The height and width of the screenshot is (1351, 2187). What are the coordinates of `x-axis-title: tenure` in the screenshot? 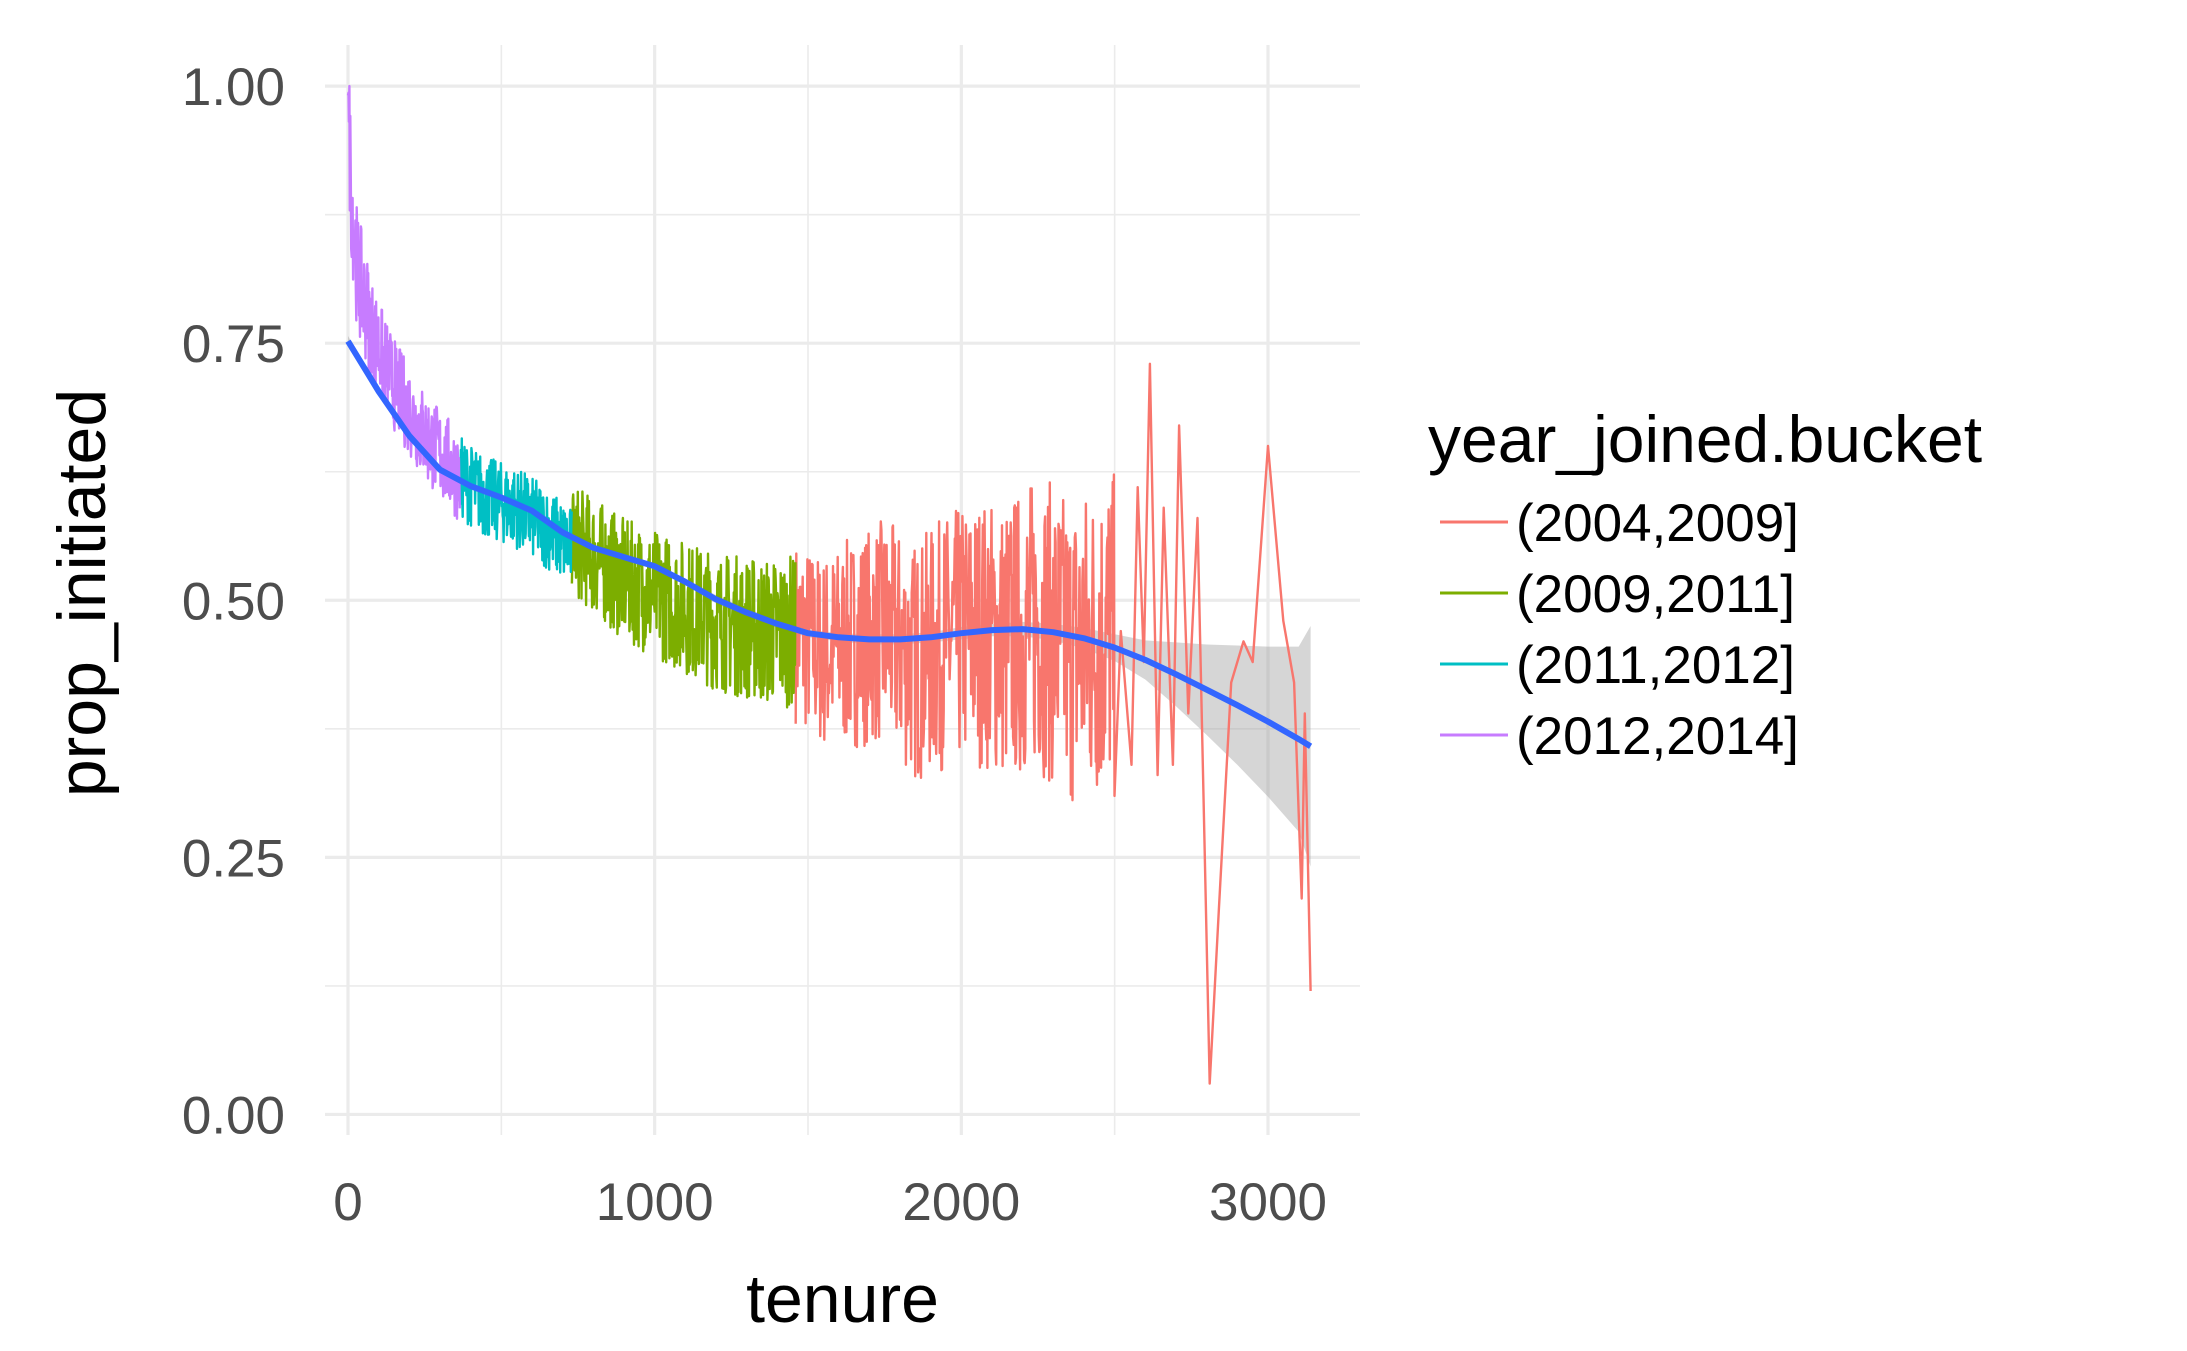 It's located at (842, 1299).